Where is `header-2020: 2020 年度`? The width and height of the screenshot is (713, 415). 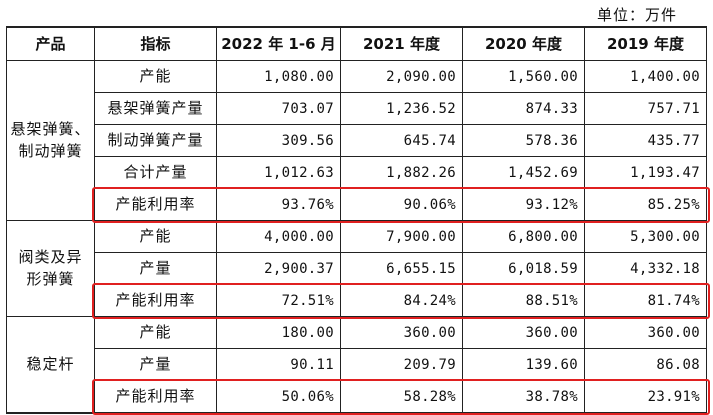
header-2020: 2020 年度 is located at coordinates (524, 44).